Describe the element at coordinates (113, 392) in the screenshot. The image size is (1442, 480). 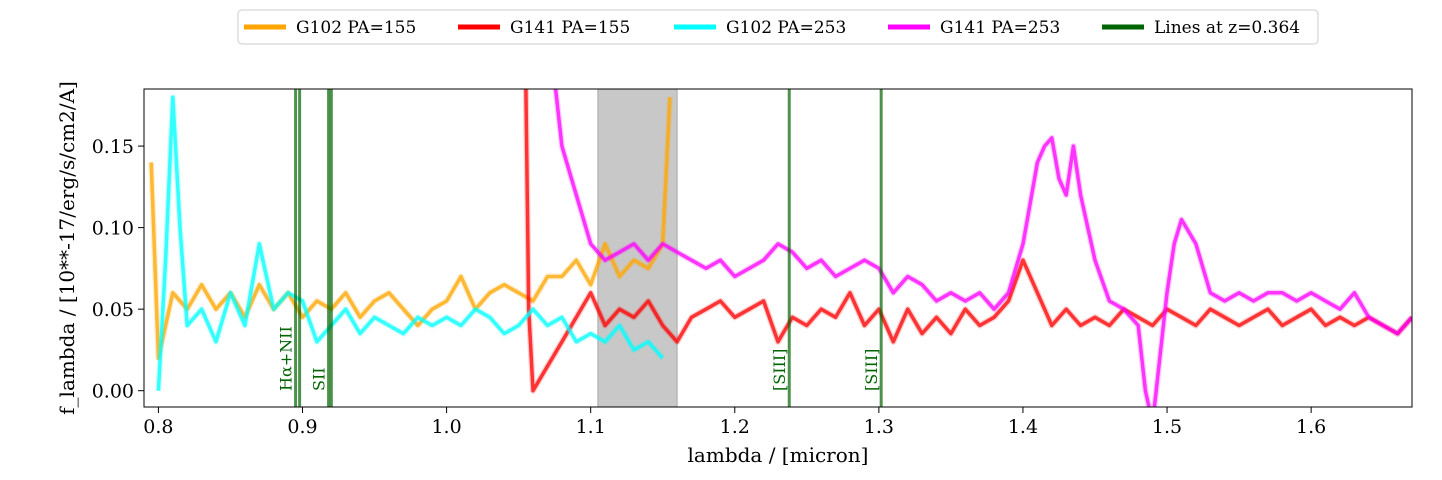
I see `y-tick-label: 0.00` at that location.